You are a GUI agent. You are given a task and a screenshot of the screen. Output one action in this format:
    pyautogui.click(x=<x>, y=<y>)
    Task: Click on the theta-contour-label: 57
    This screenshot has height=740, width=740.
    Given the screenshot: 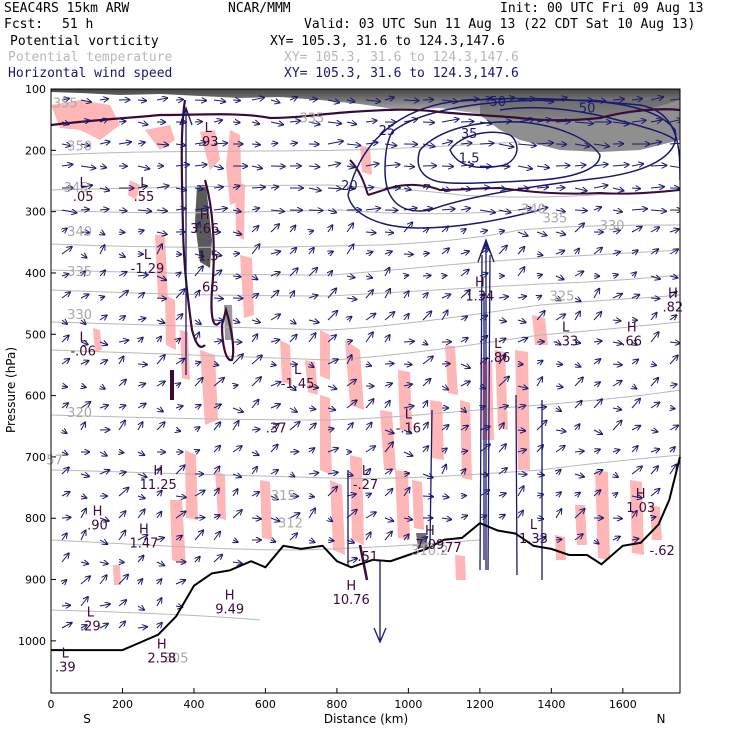 What is the action you would take?
    pyautogui.click(x=54, y=460)
    